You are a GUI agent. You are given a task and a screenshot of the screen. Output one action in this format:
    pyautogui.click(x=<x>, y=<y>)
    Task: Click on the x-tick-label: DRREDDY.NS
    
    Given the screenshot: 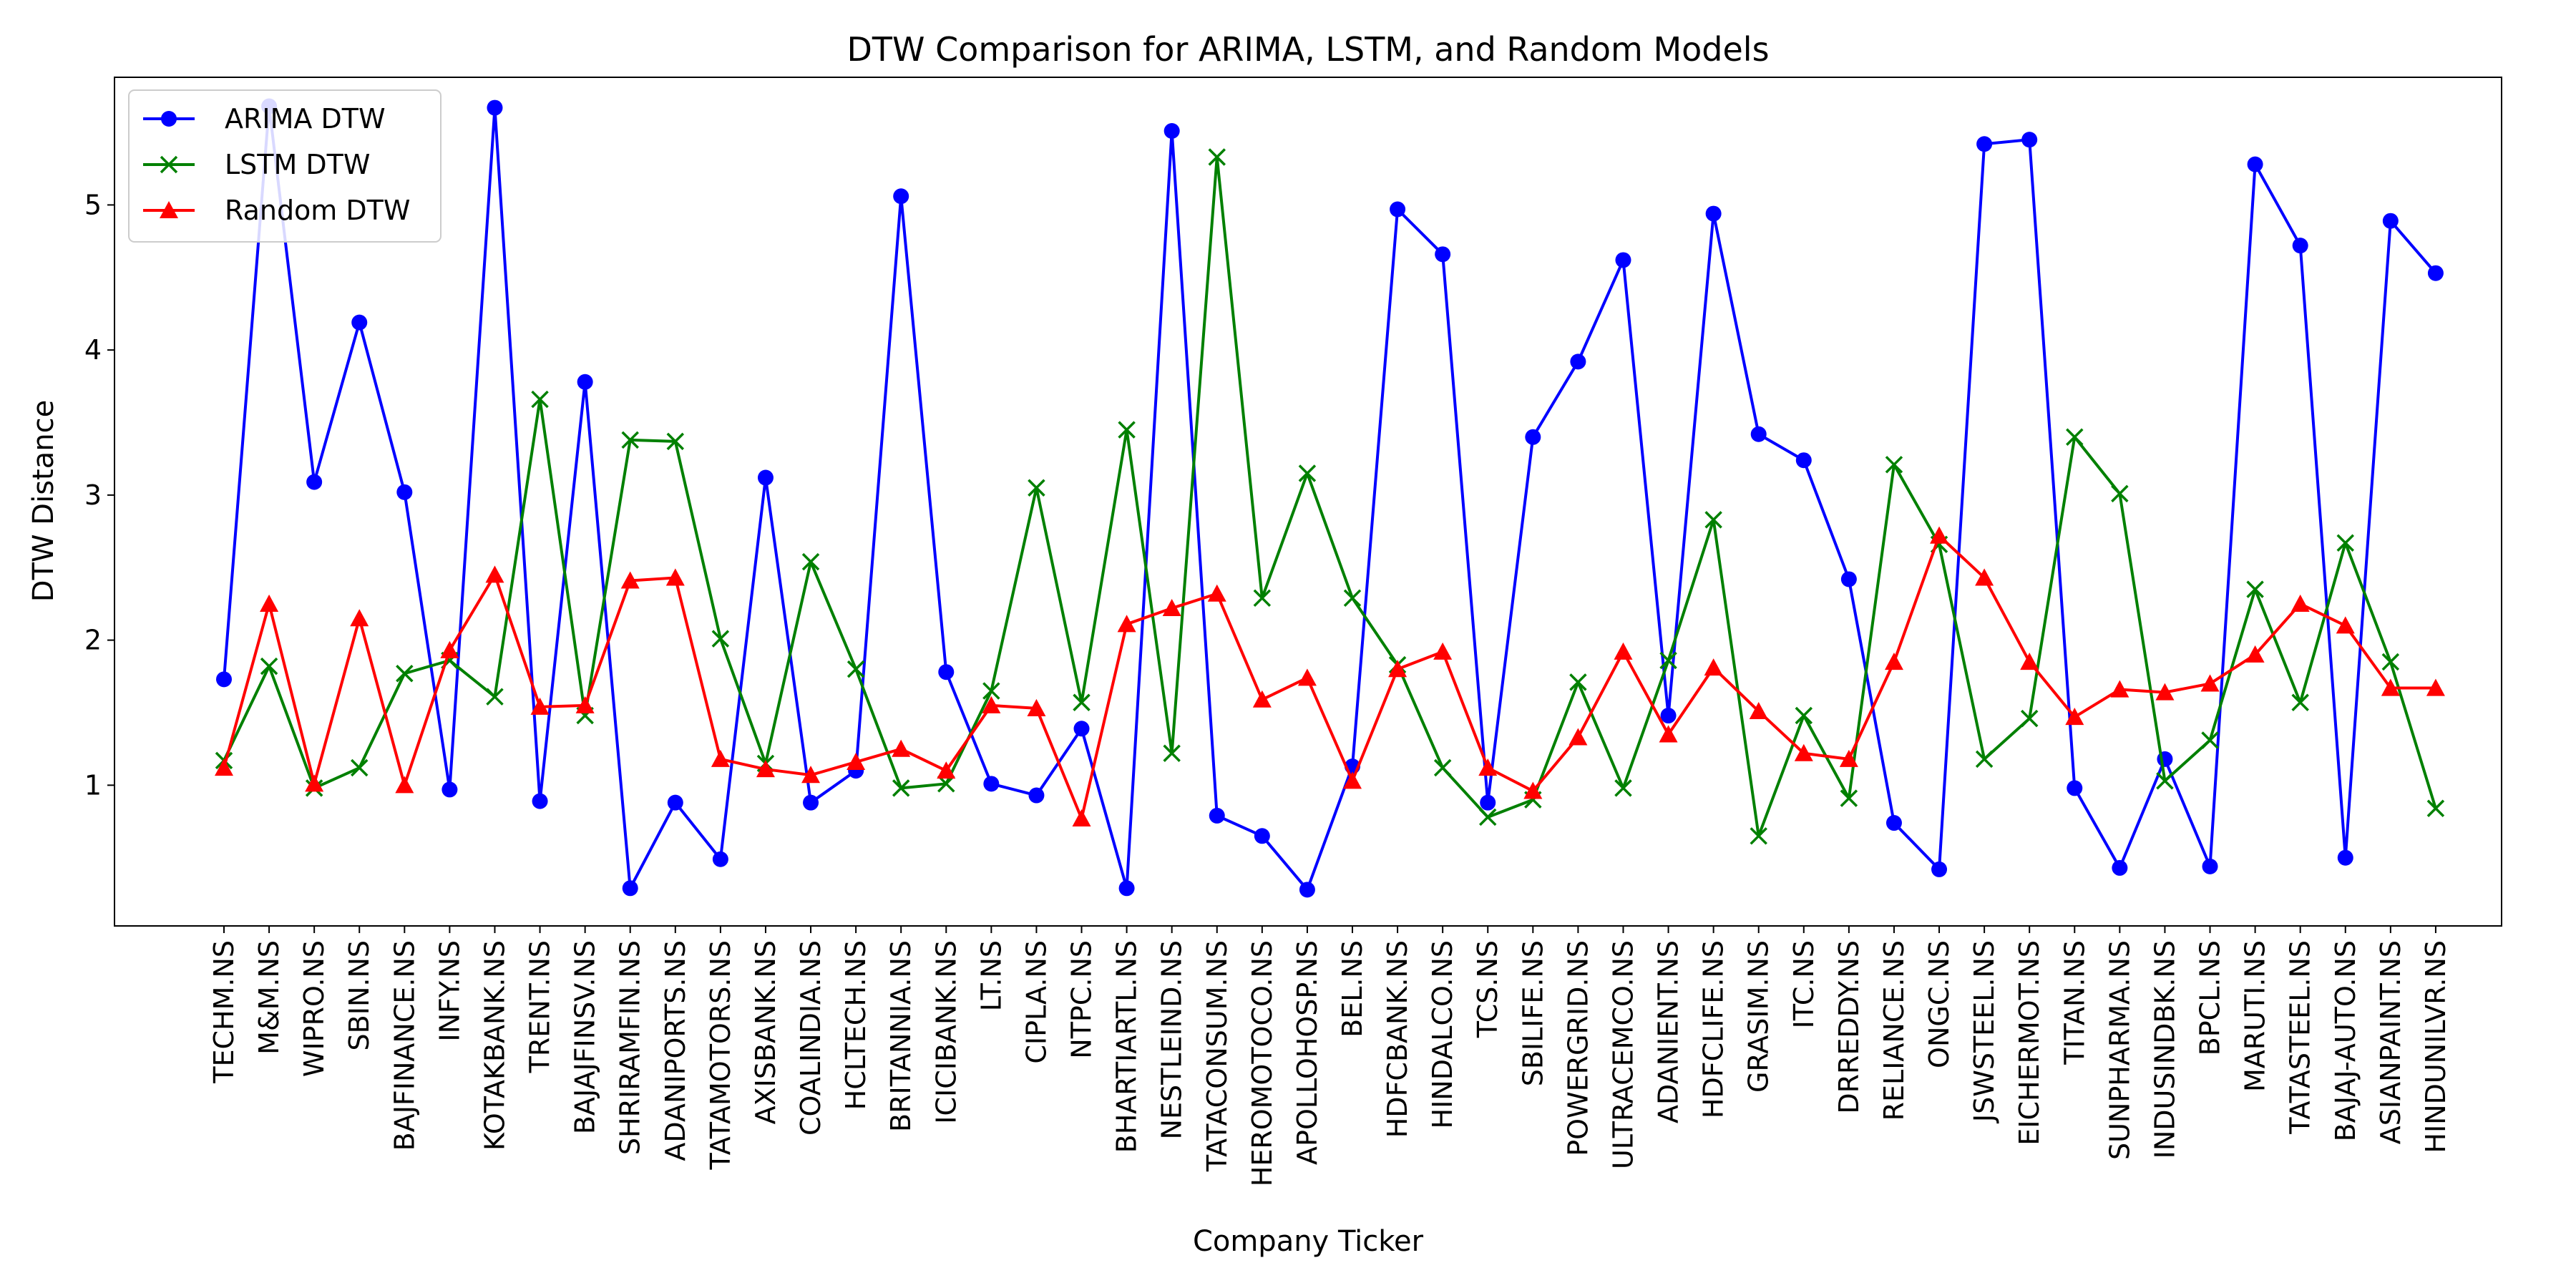 What is the action you would take?
    pyautogui.click(x=1849, y=1027)
    